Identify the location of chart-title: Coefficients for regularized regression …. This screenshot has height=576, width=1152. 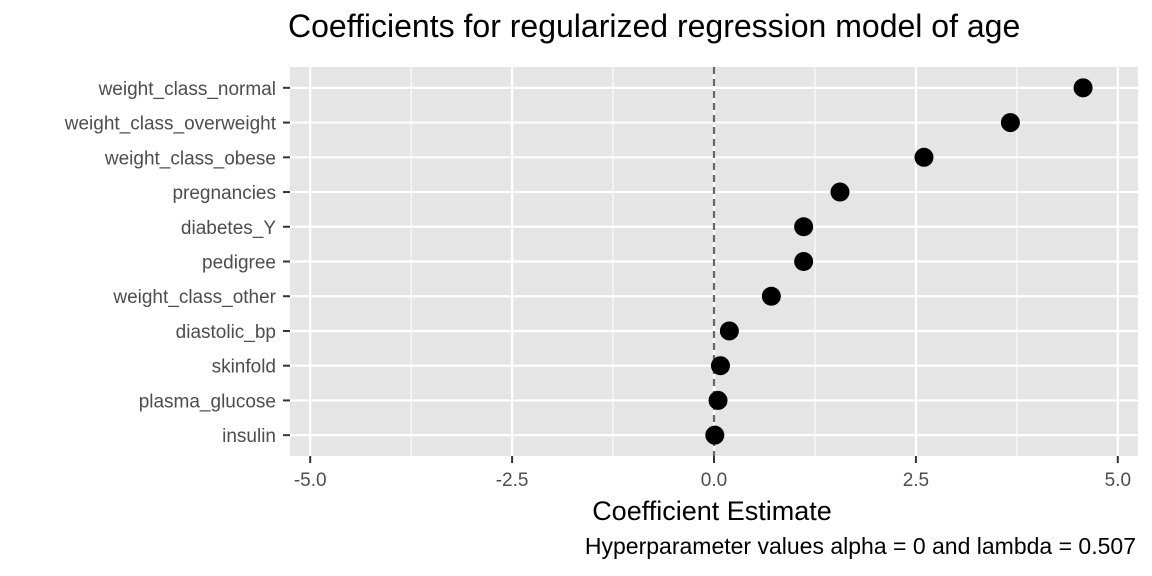
(654, 26).